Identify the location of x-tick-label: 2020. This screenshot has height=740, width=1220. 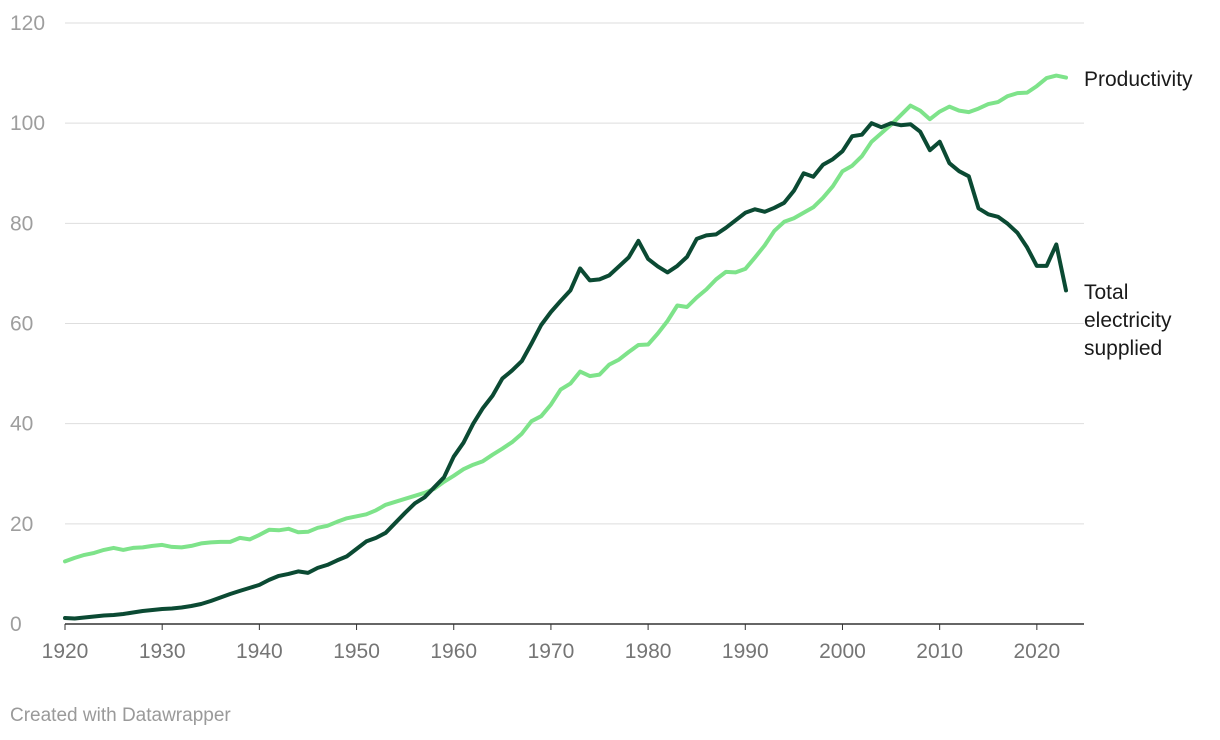
(1036, 651).